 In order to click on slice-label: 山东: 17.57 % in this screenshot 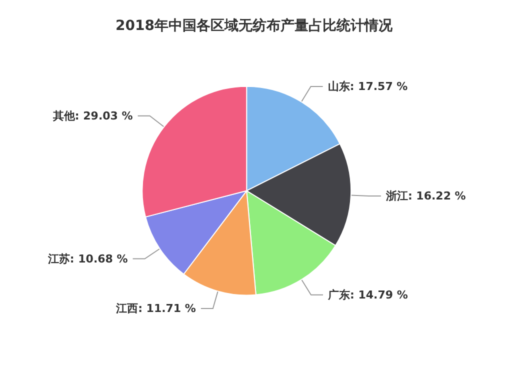, I will do `click(368, 87)`.